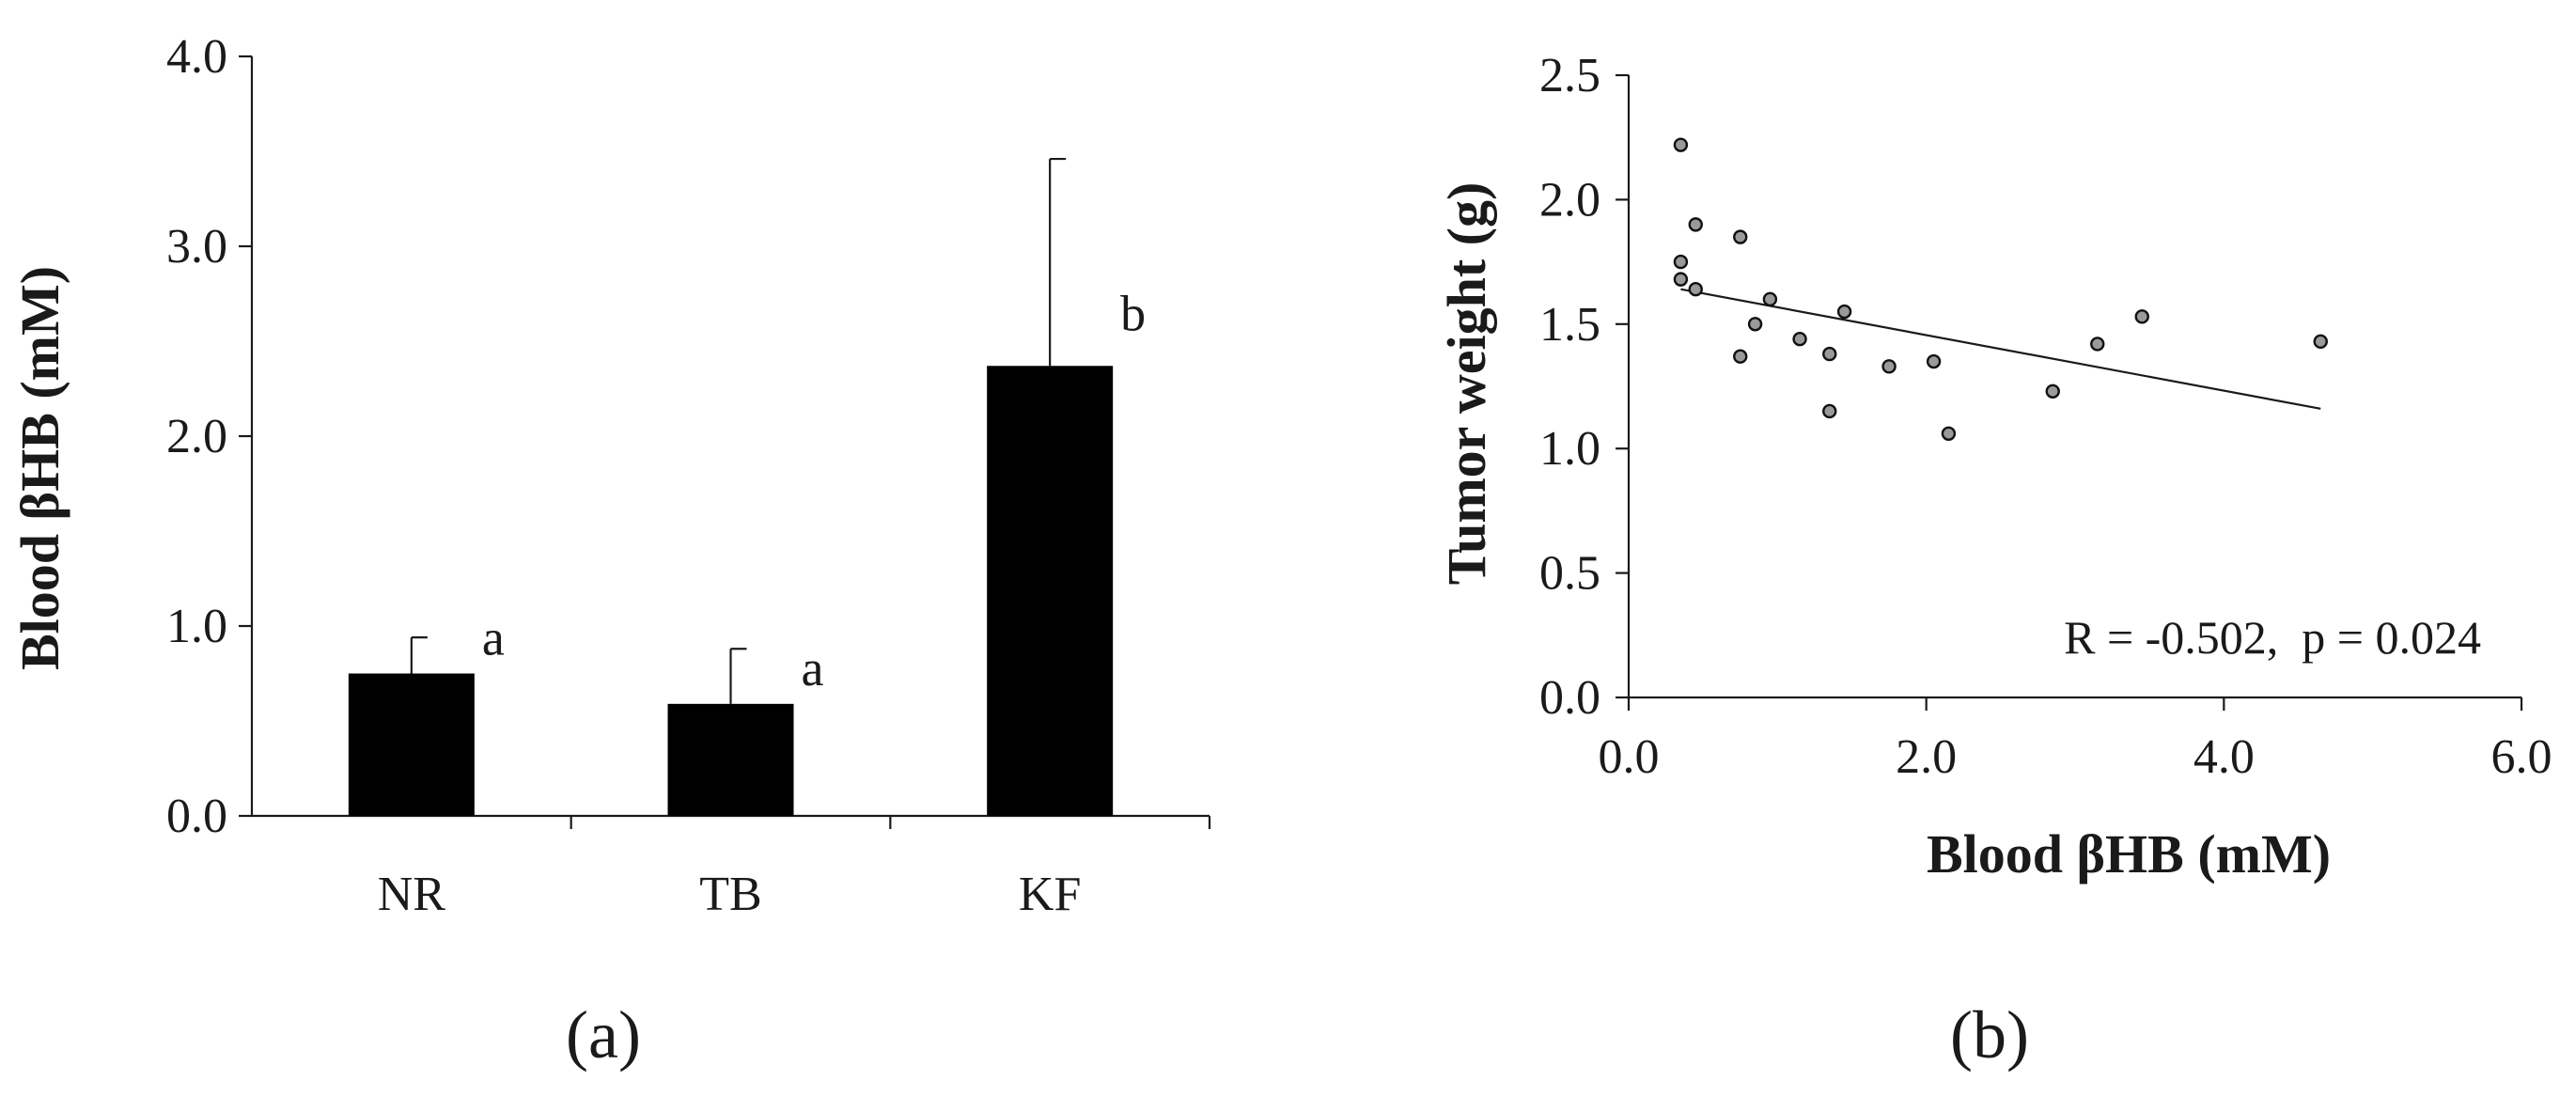  I want to click on scatter-x-ticks: 0.0 2.0 4.0 6.0, so click(2076, 740).